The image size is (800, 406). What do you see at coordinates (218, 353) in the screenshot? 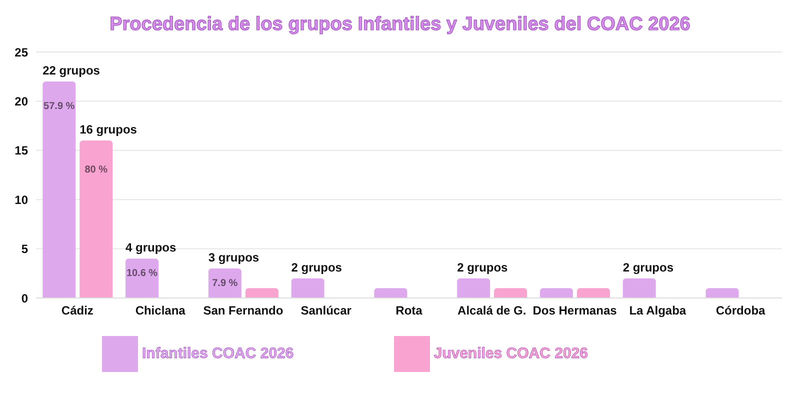
I see `legend-label: Infantiles COAC 2026` at bounding box center [218, 353].